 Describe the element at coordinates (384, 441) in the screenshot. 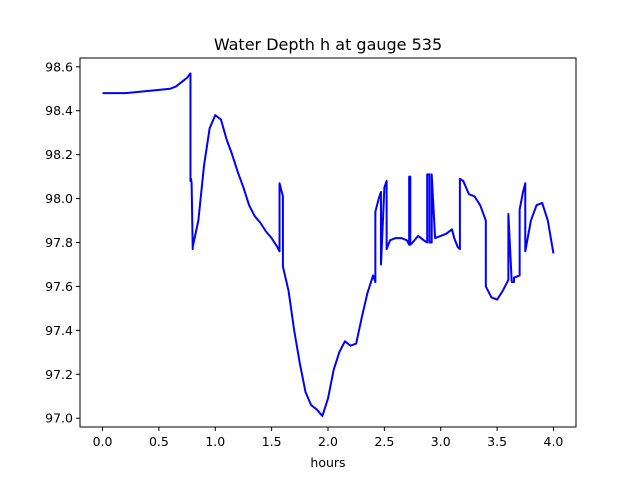

I see `x-tick-label: 2.5` at that location.